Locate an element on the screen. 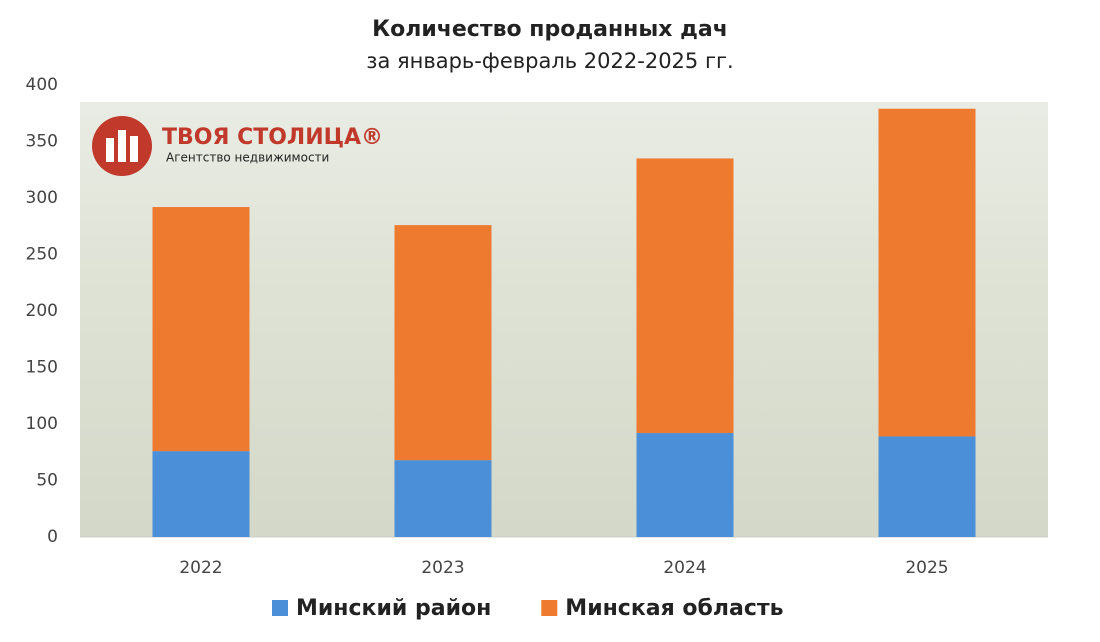 This screenshot has height=642, width=1100. y-tick-label: 300 is located at coordinates (42, 198).